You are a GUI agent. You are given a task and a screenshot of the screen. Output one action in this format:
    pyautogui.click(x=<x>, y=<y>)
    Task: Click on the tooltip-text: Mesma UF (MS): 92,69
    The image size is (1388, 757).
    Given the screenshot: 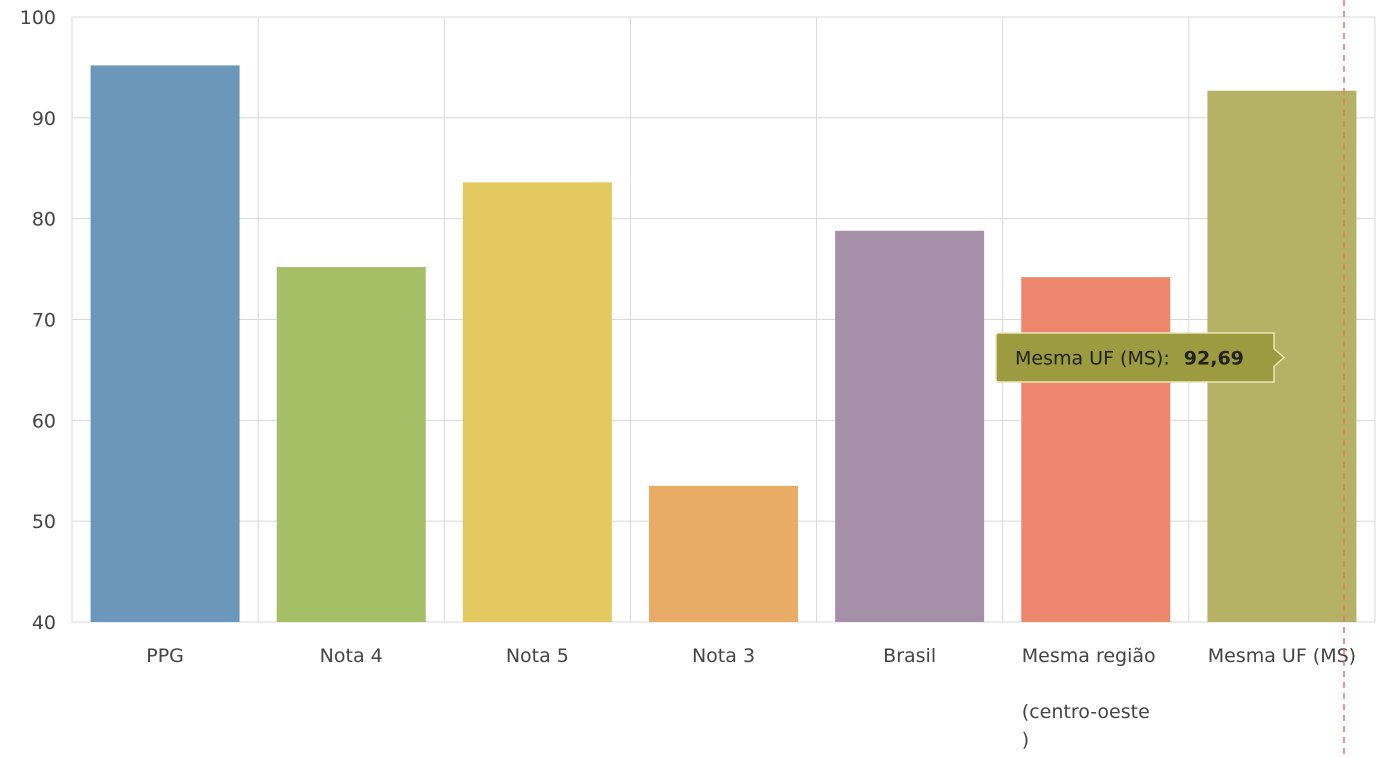 What is the action you would take?
    pyautogui.click(x=1129, y=359)
    